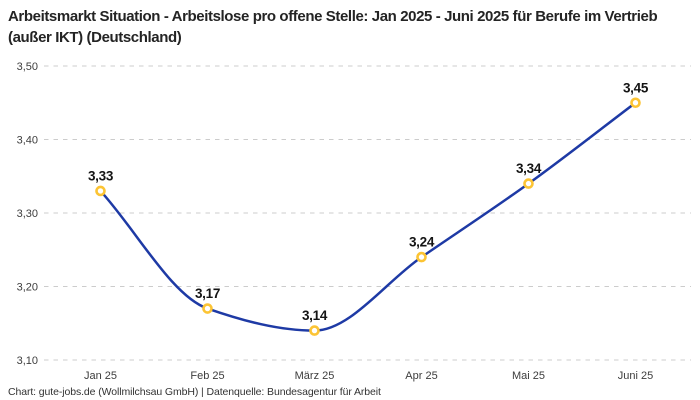  I want to click on y-axis-tick-label: 3,20, so click(27, 288).